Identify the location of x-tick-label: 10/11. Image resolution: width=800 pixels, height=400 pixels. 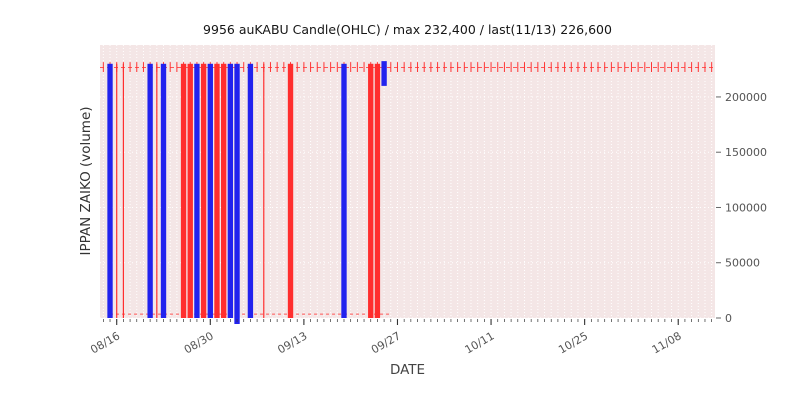
(480, 342).